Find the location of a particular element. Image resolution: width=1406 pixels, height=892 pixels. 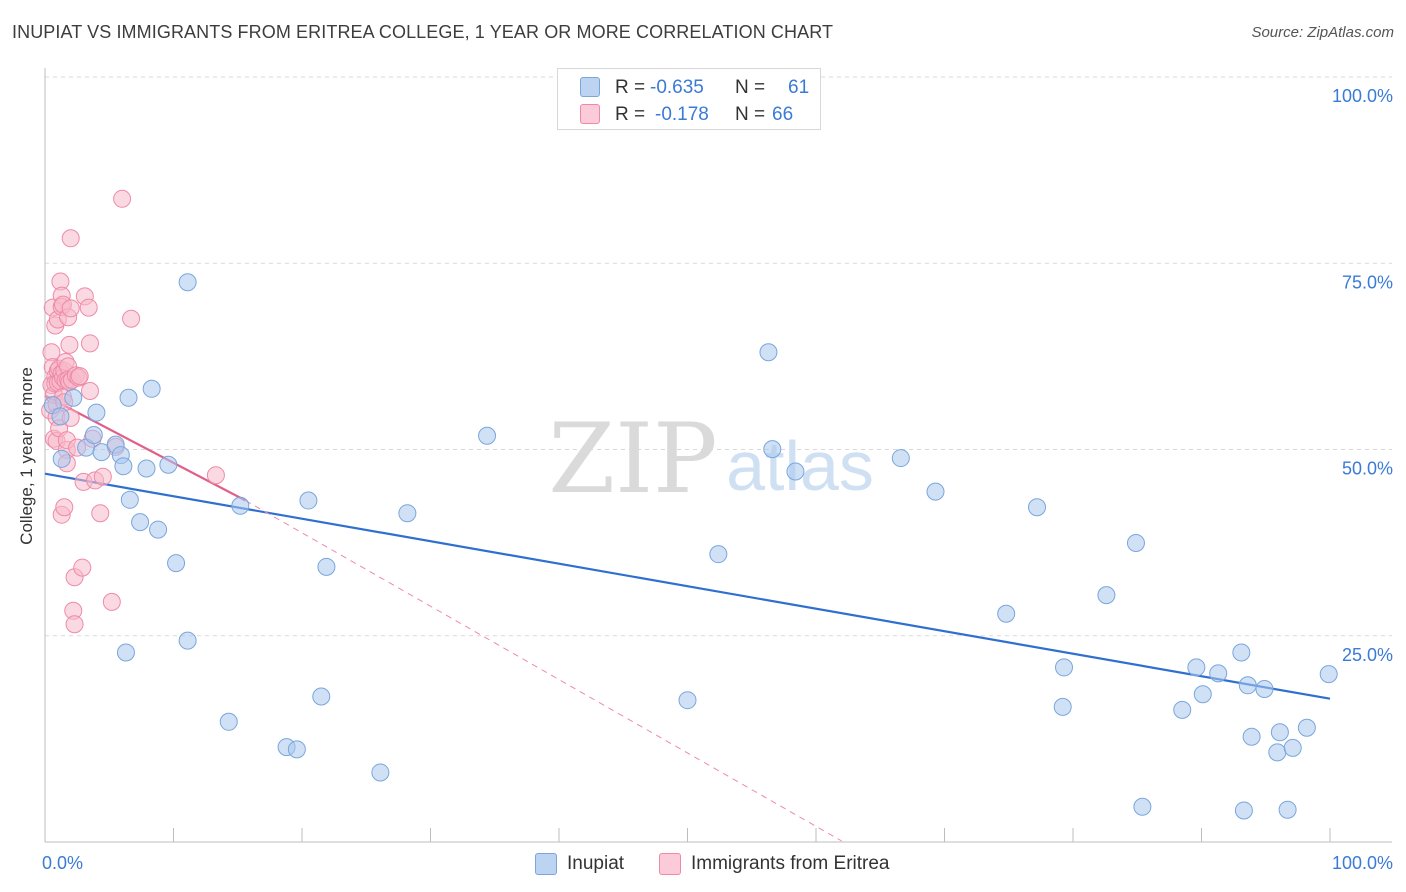

points-immigrants-from-eritrea is located at coordinates (133, 411).